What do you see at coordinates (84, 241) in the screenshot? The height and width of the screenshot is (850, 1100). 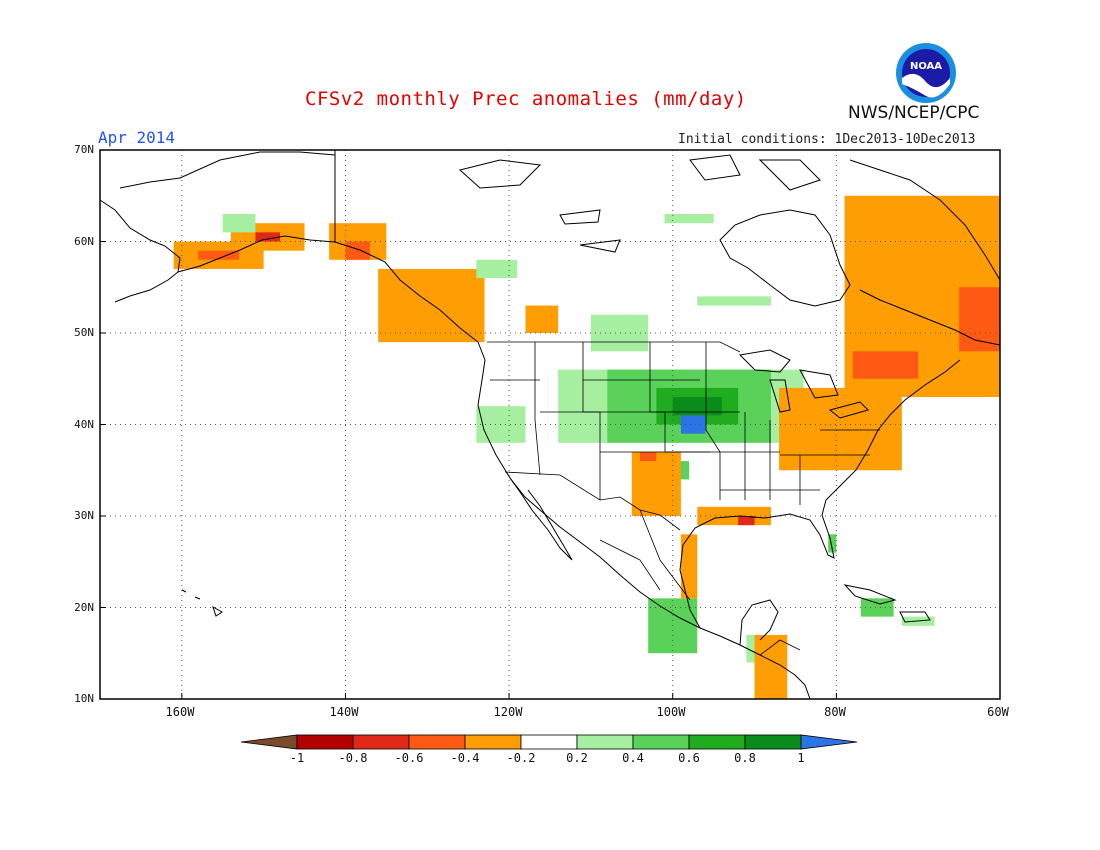 I see `lat-label-60n: 60N` at bounding box center [84, 241].